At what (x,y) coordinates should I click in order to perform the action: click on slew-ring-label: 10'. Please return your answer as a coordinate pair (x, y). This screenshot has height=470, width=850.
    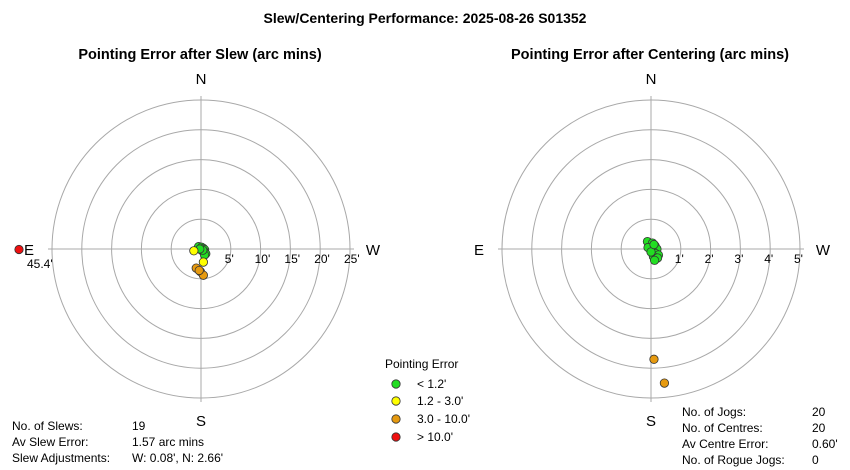
    Looking at the image, I should click on (263, 259).